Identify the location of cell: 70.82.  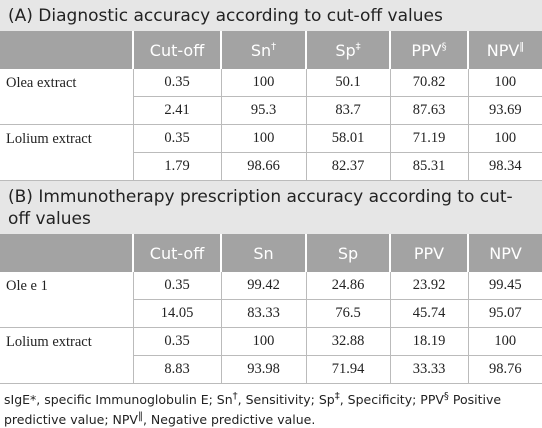
(428, 83).